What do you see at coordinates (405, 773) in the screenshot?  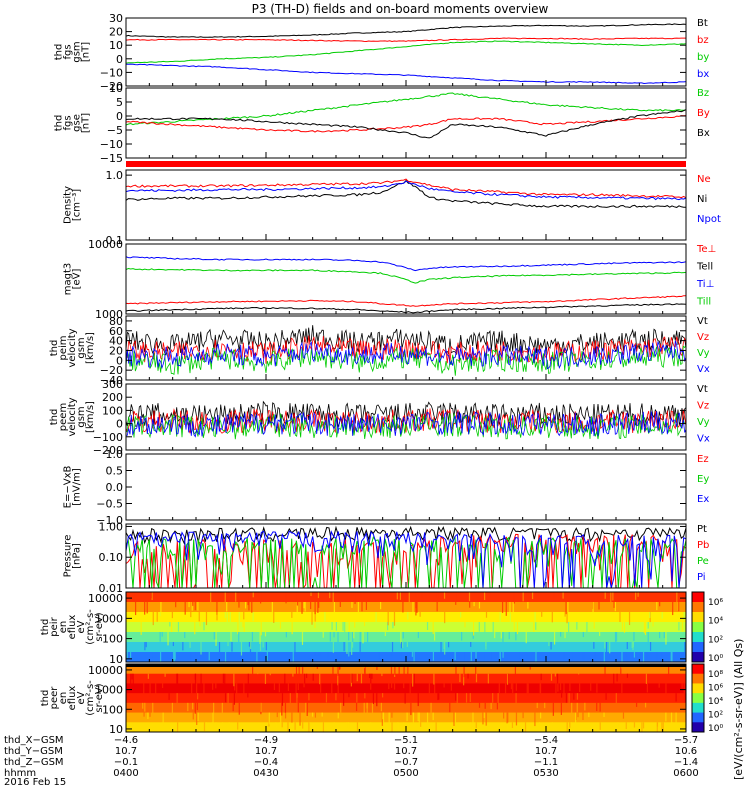 I see `ephemeris-value: 0500` at bounding box center [405, 773].